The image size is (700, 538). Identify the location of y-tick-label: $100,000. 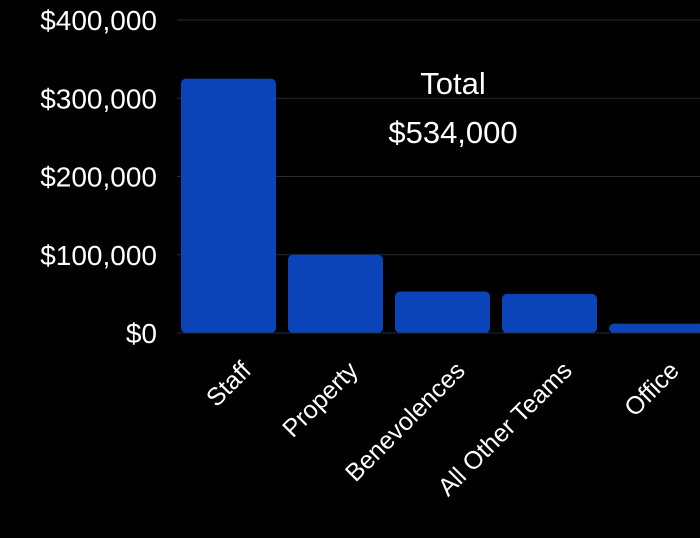
(98, 255).